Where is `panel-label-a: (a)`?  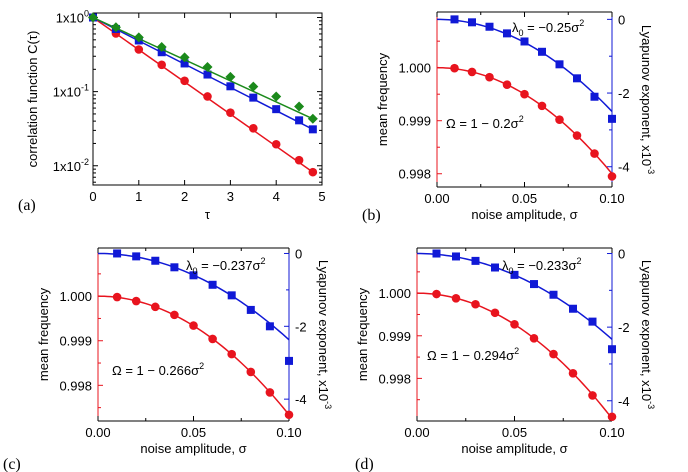 panel-label-a: (a) is located at coordinates (27, 205).